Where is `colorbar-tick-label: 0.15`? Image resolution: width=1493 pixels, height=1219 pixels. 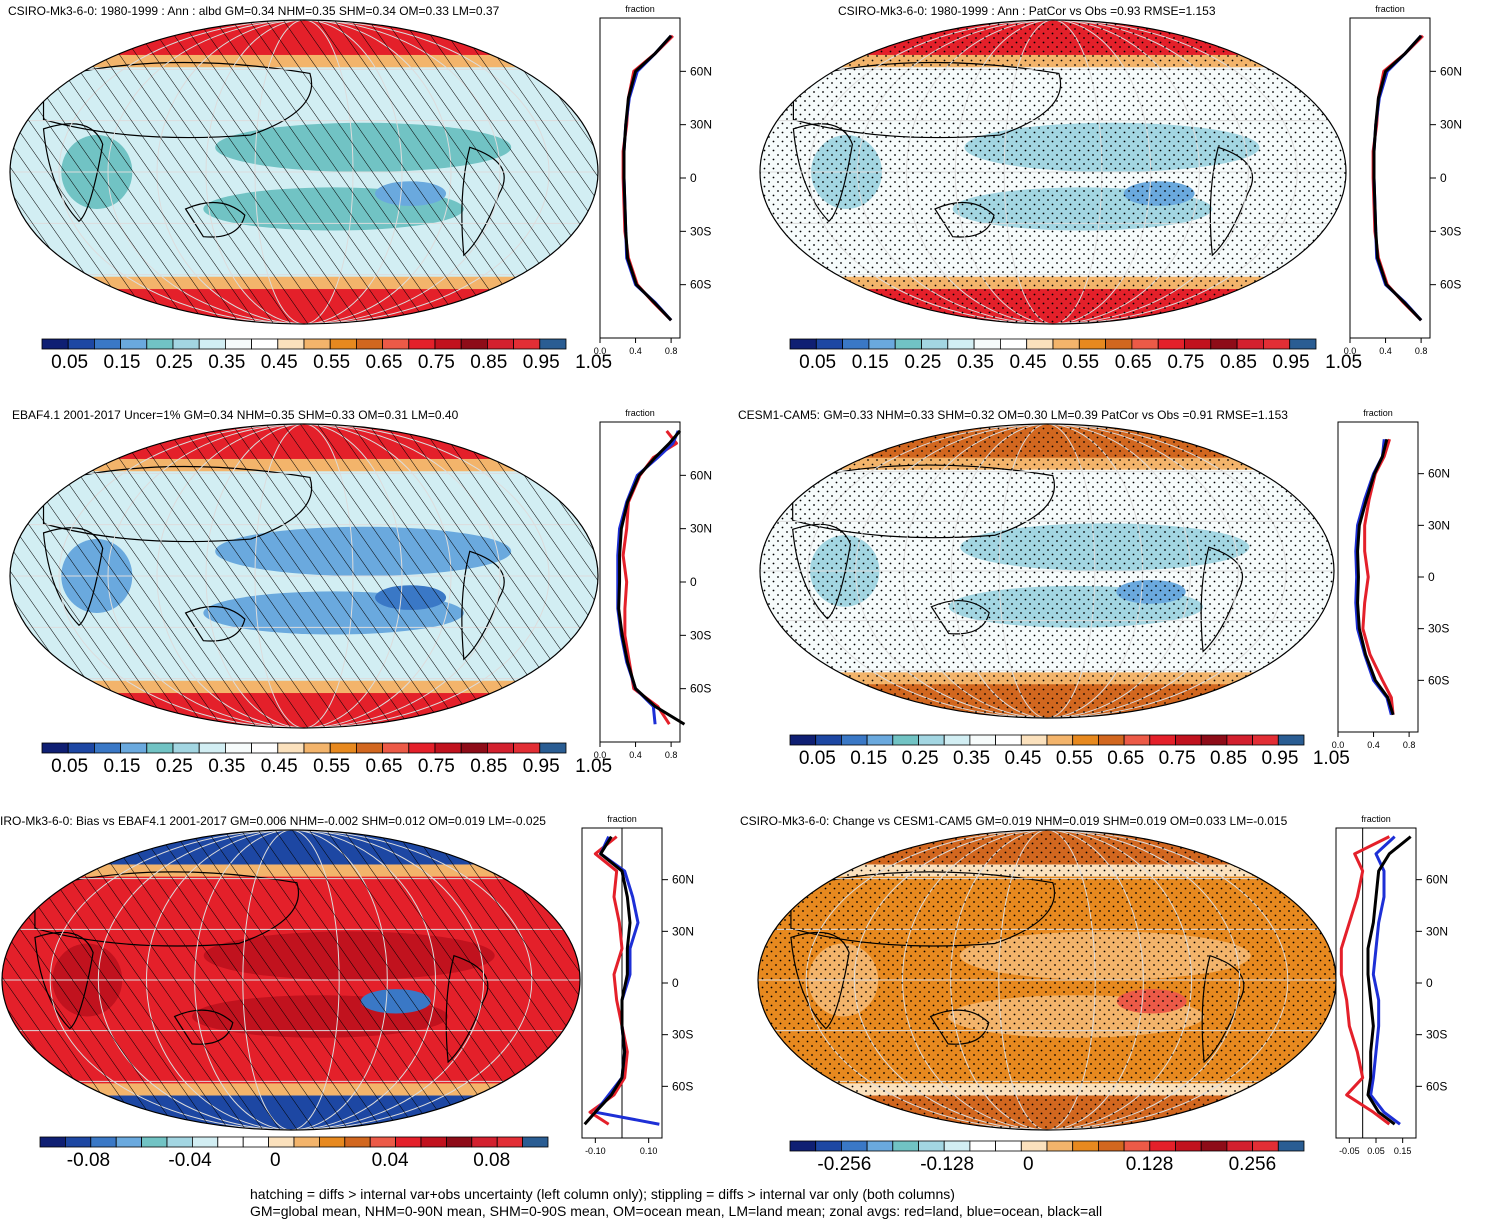 colorbar-tick-label: 0.15 is located at coordinates (870, 362).